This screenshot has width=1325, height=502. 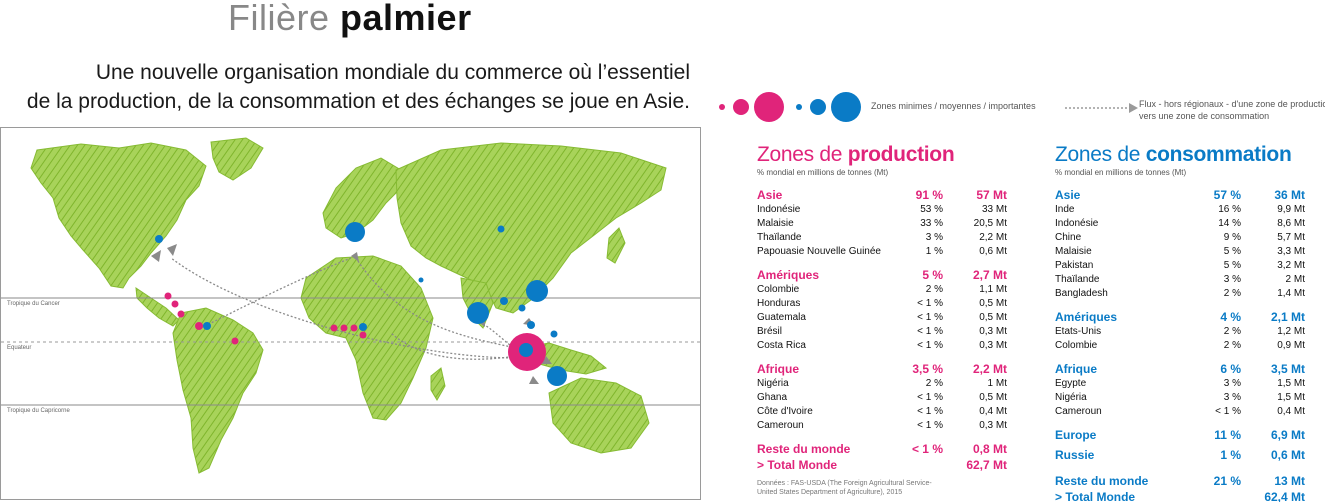 I want to click on central-america-shape, so click(x=157, y=306).